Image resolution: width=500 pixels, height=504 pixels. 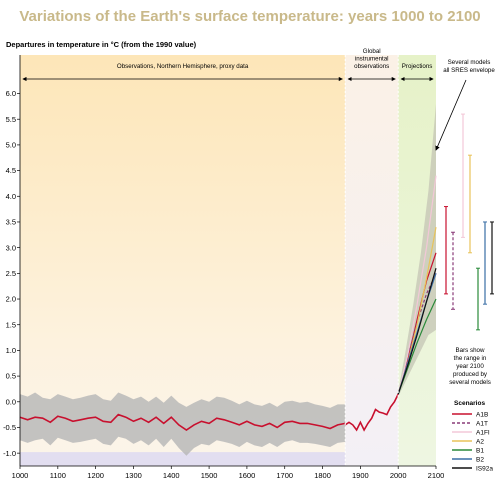 What do you see at coordinates (11, 222) in the screenshot?
I see `y-tick-label: 3.5` at bounding box center [11, 222].